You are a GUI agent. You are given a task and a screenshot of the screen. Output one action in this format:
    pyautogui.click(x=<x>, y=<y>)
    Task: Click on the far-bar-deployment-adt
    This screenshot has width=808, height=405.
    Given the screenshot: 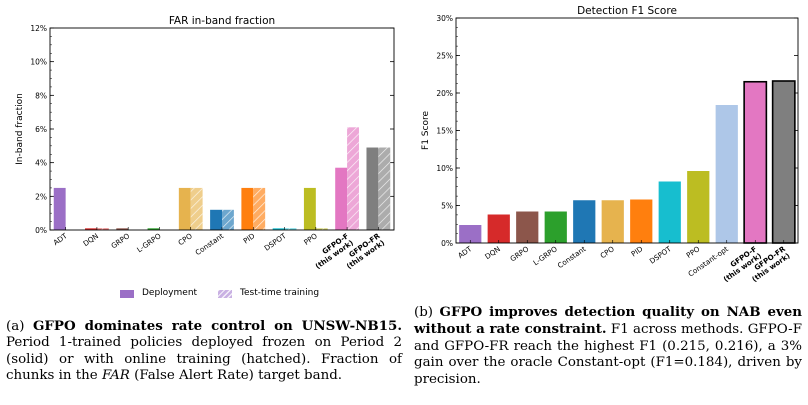 What is the action you would take?
    pyautogui.click(x=59, y=208)
    